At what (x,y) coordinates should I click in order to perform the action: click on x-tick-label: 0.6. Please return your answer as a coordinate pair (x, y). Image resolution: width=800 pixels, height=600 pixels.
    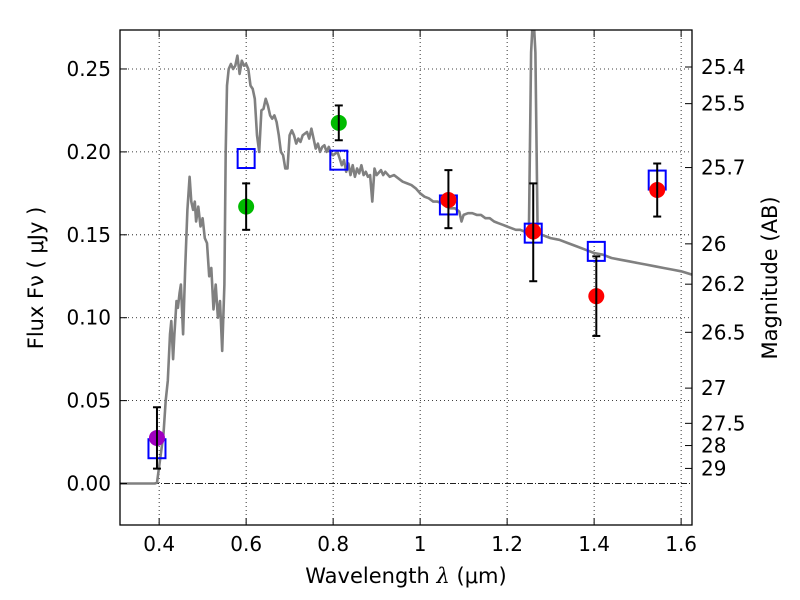
    Looking at the image, I should click on (246, 544).